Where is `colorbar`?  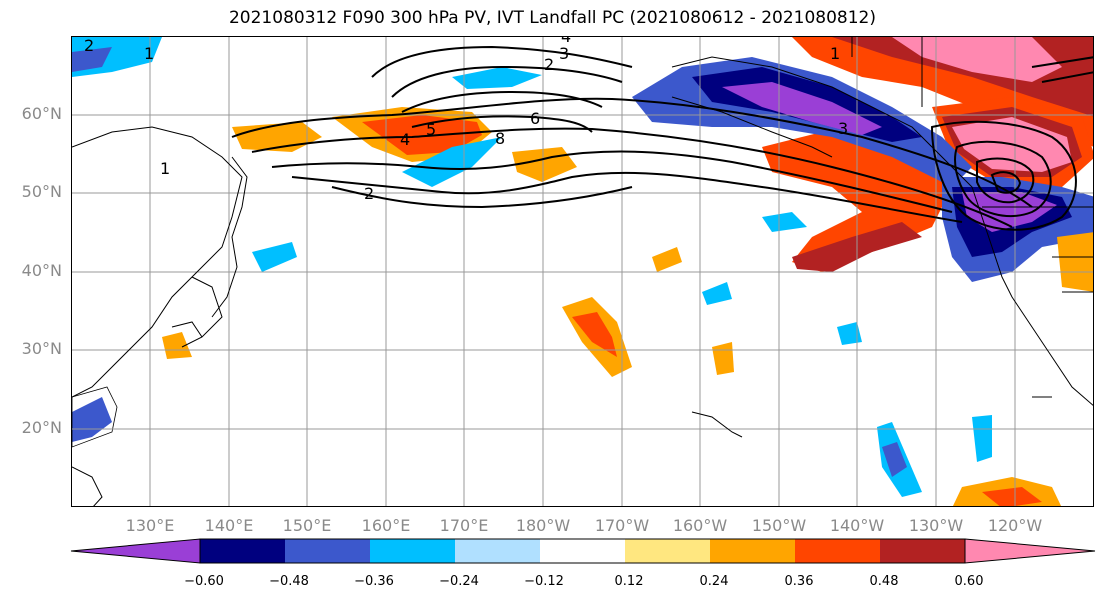
colorbar is located at coordinates (583, 551).